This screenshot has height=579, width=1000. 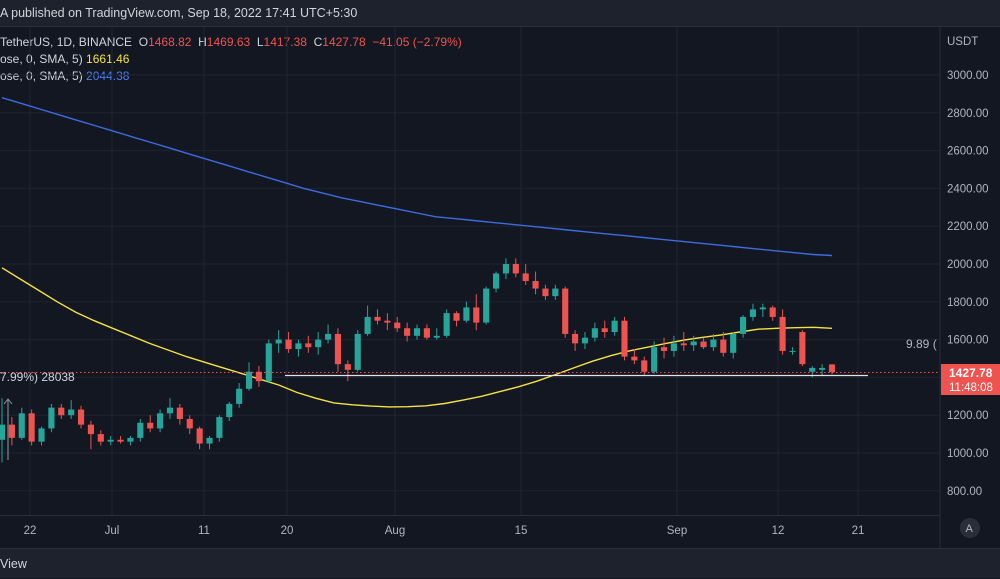 I want to click on y-tick-label: 2800.00, so click(x=968, y=114).